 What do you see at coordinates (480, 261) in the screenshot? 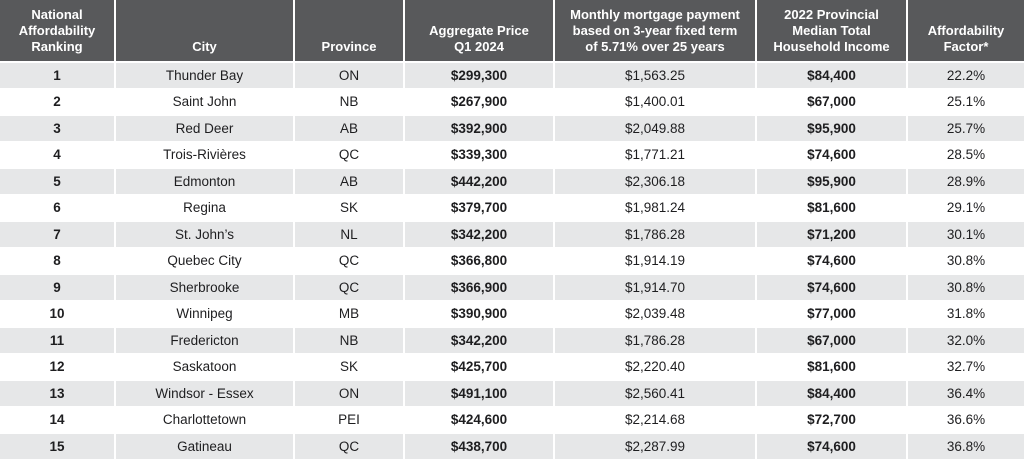
I see `cell-aggregate-price: $366,800` at bounding box center [480, 261].